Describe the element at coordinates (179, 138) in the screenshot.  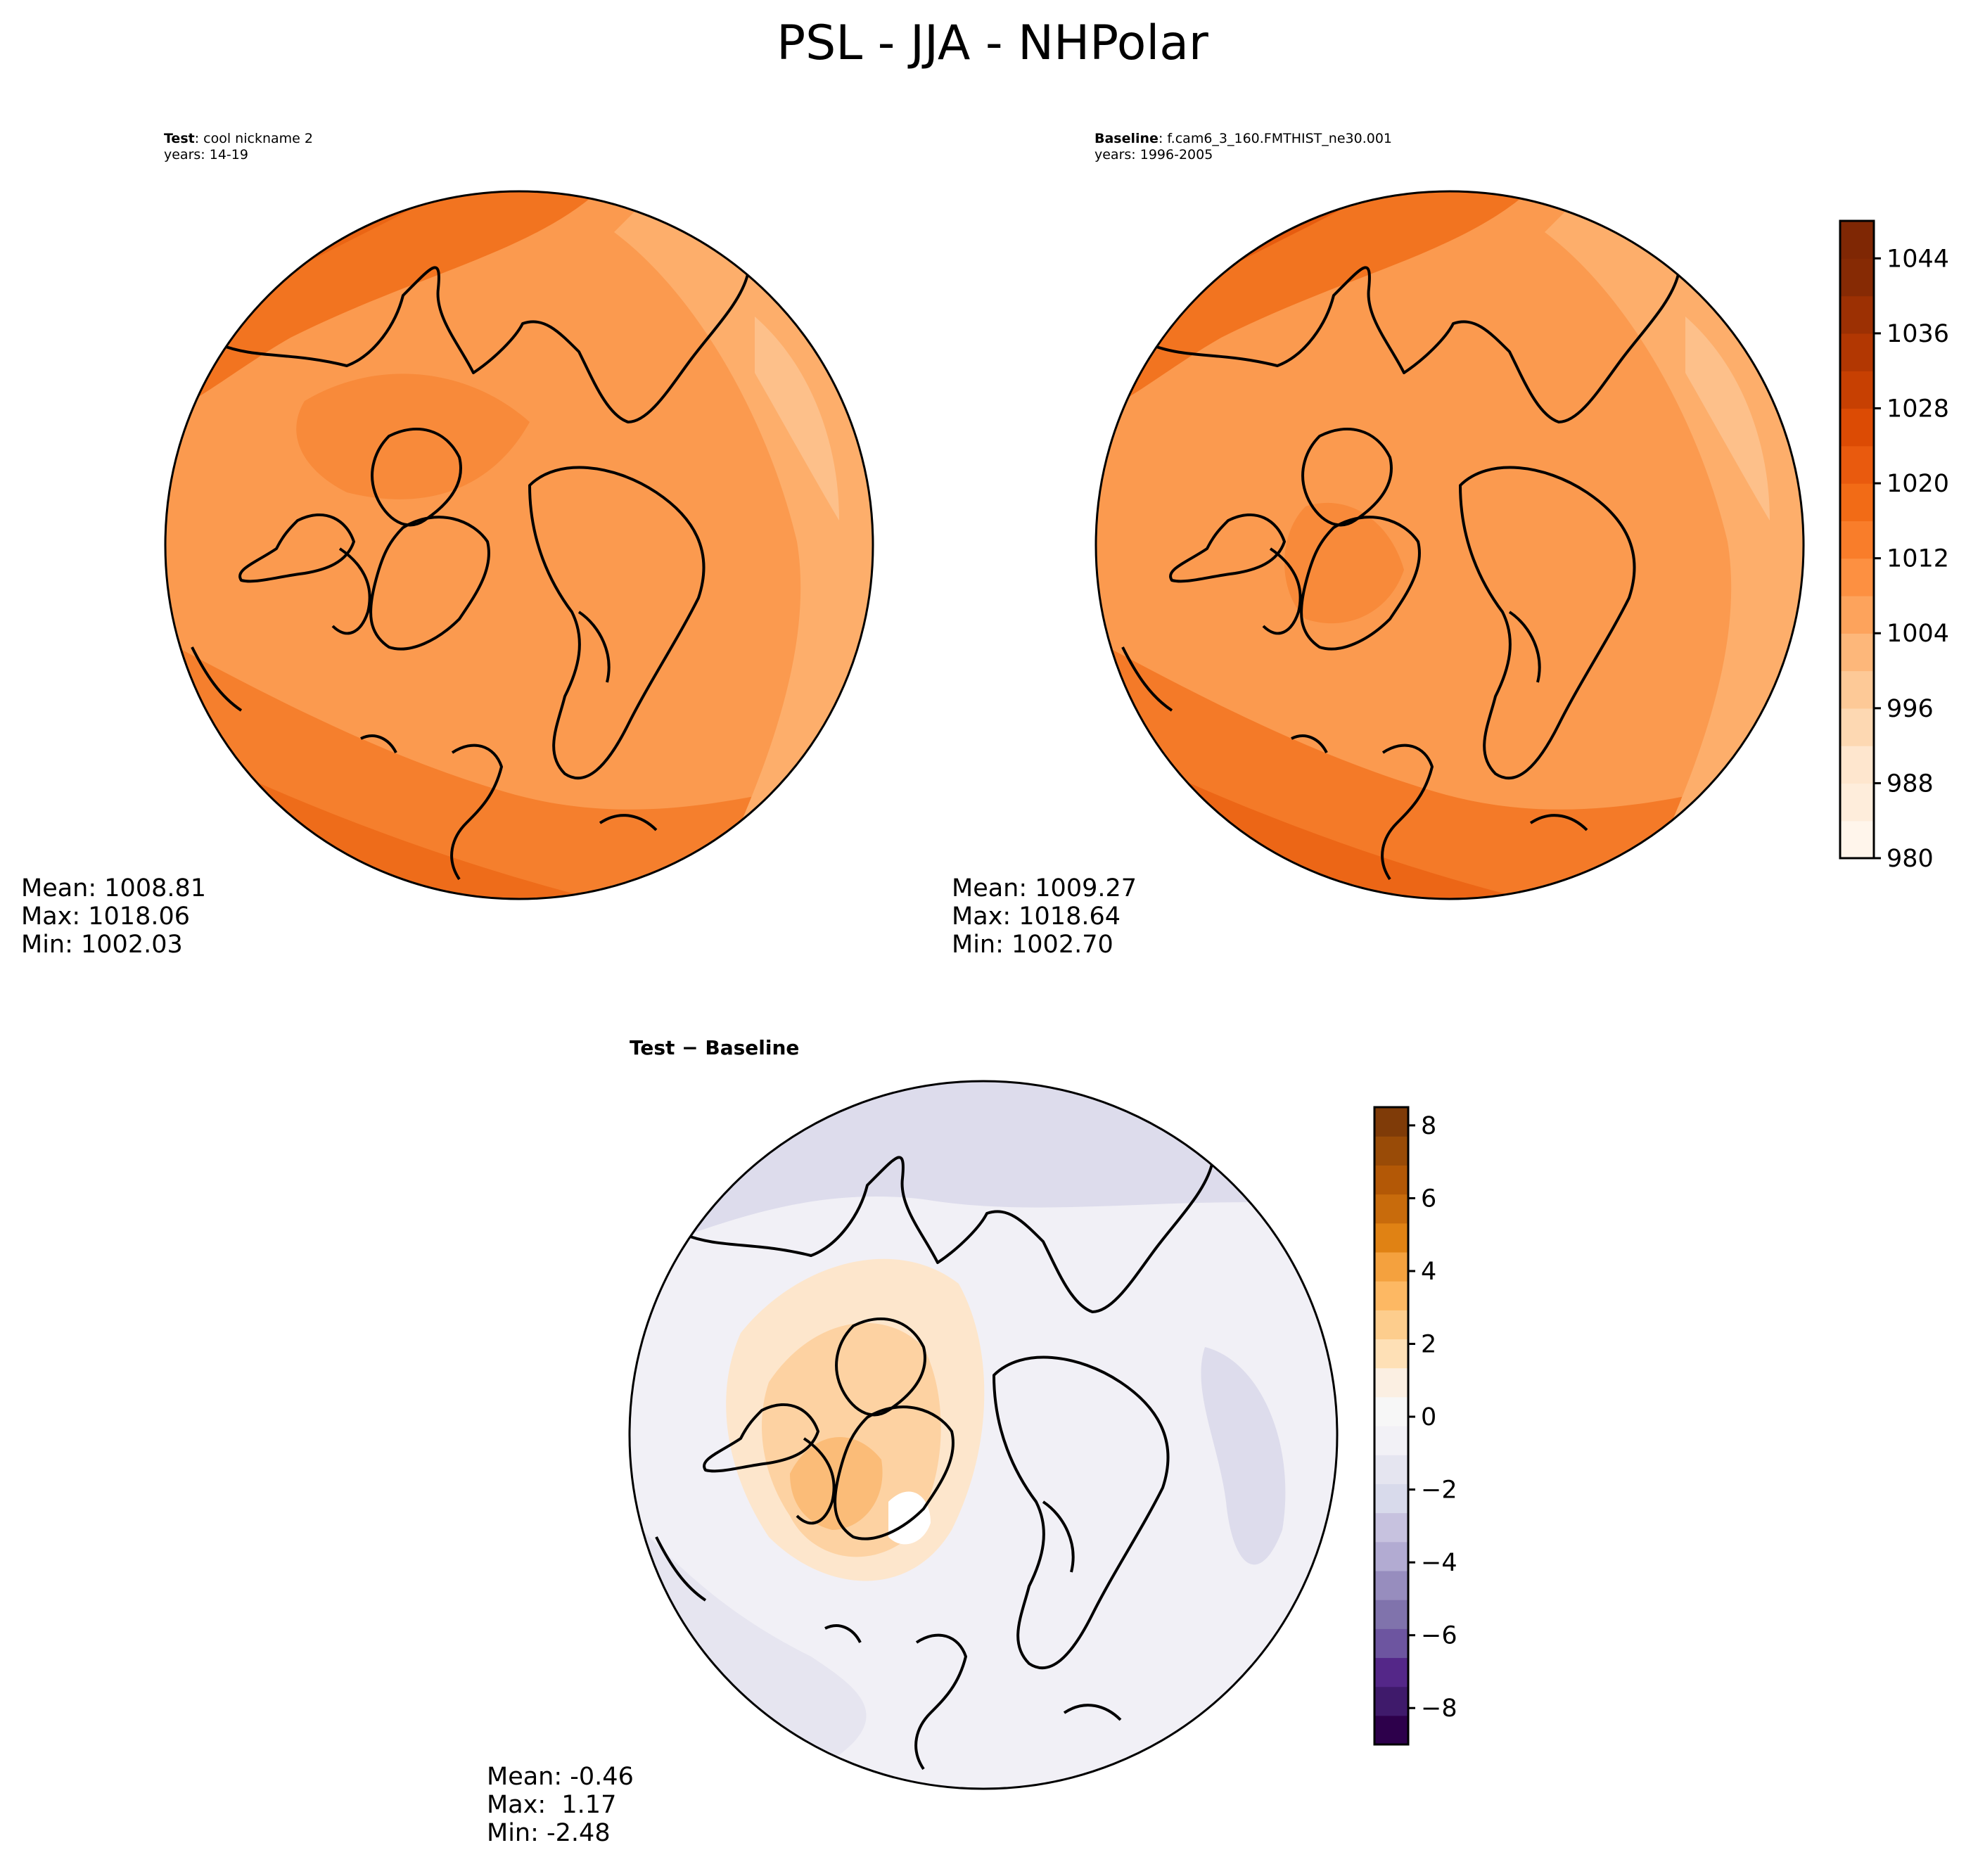
I see `test-label-bold: Test` at that location.